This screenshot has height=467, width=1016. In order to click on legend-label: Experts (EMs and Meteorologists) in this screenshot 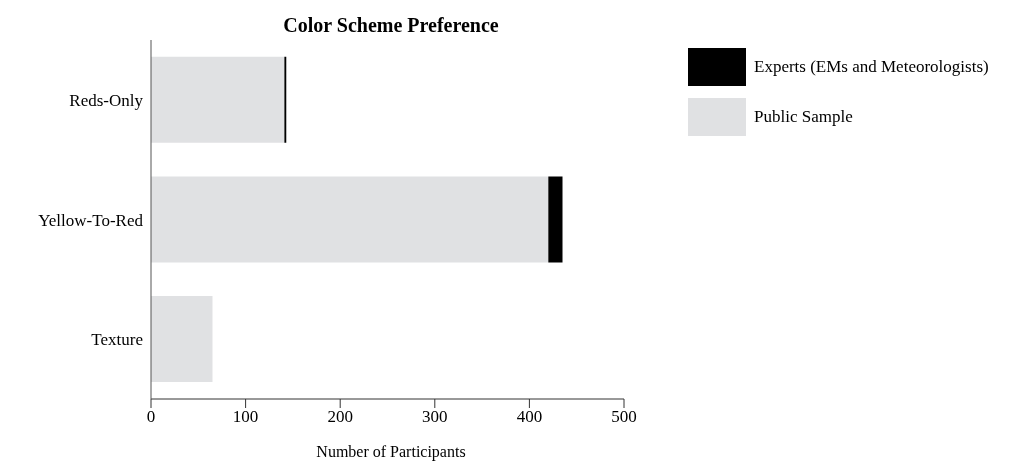, I will do `click(871, 67)`.